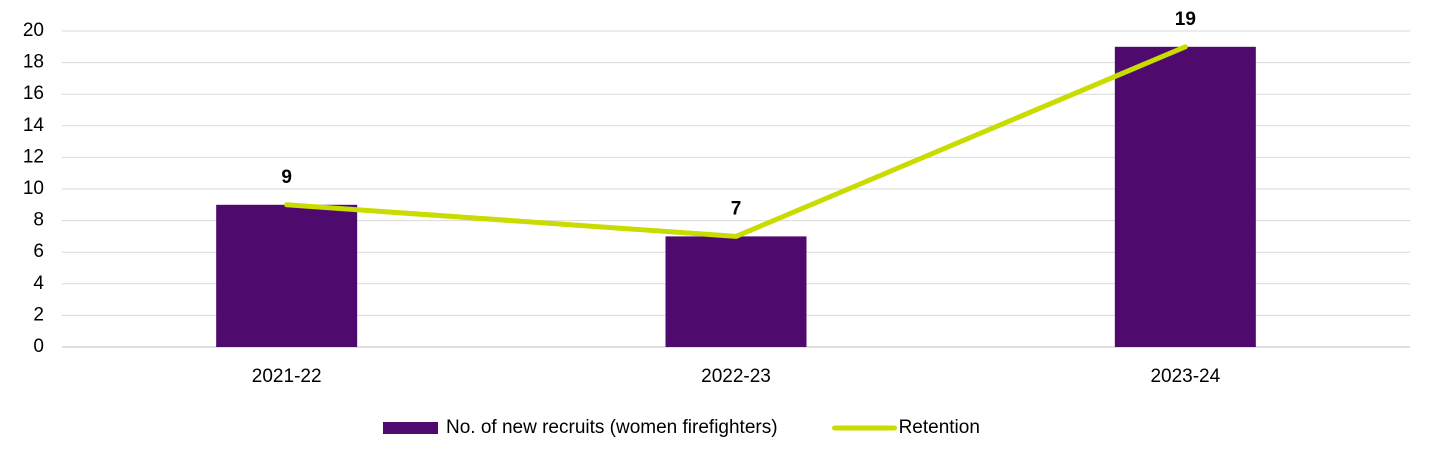 The width and height of the screenshot is (1449, 458). What do you see at coordinates (612, 427) in the screenshot?
I see `legend-label: No. of new recruits (women firefighters)` at bounding box center [612, 427].